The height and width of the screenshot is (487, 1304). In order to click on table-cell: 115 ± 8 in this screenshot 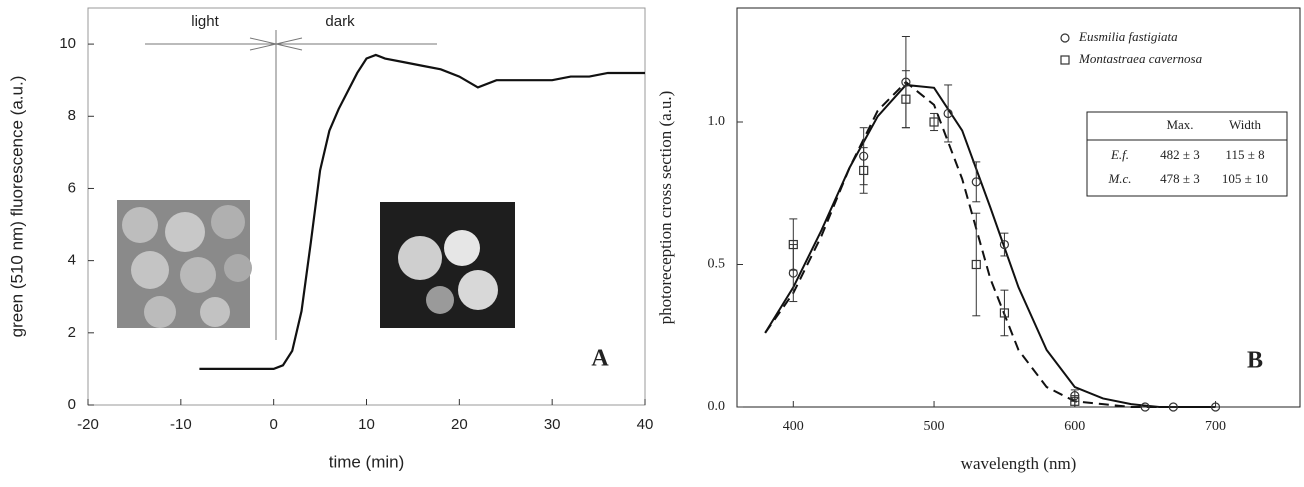, I will do `click(1244, 154)`.